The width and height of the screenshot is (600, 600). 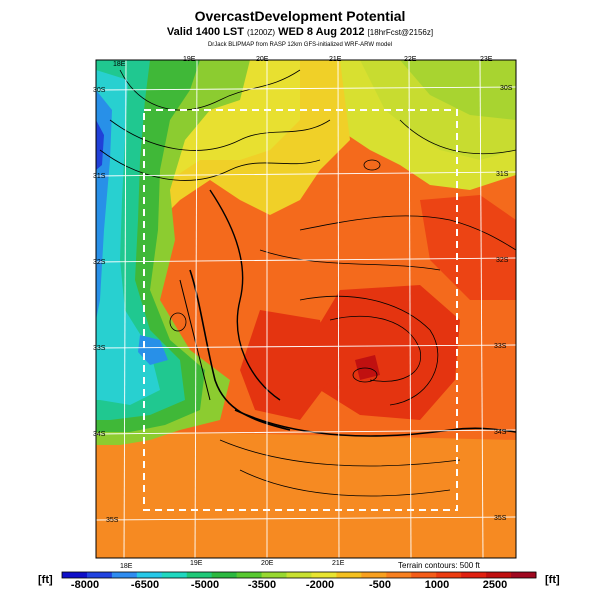 I want to click on colorbar-tick-label: -3500, so click(x=262, y=585).